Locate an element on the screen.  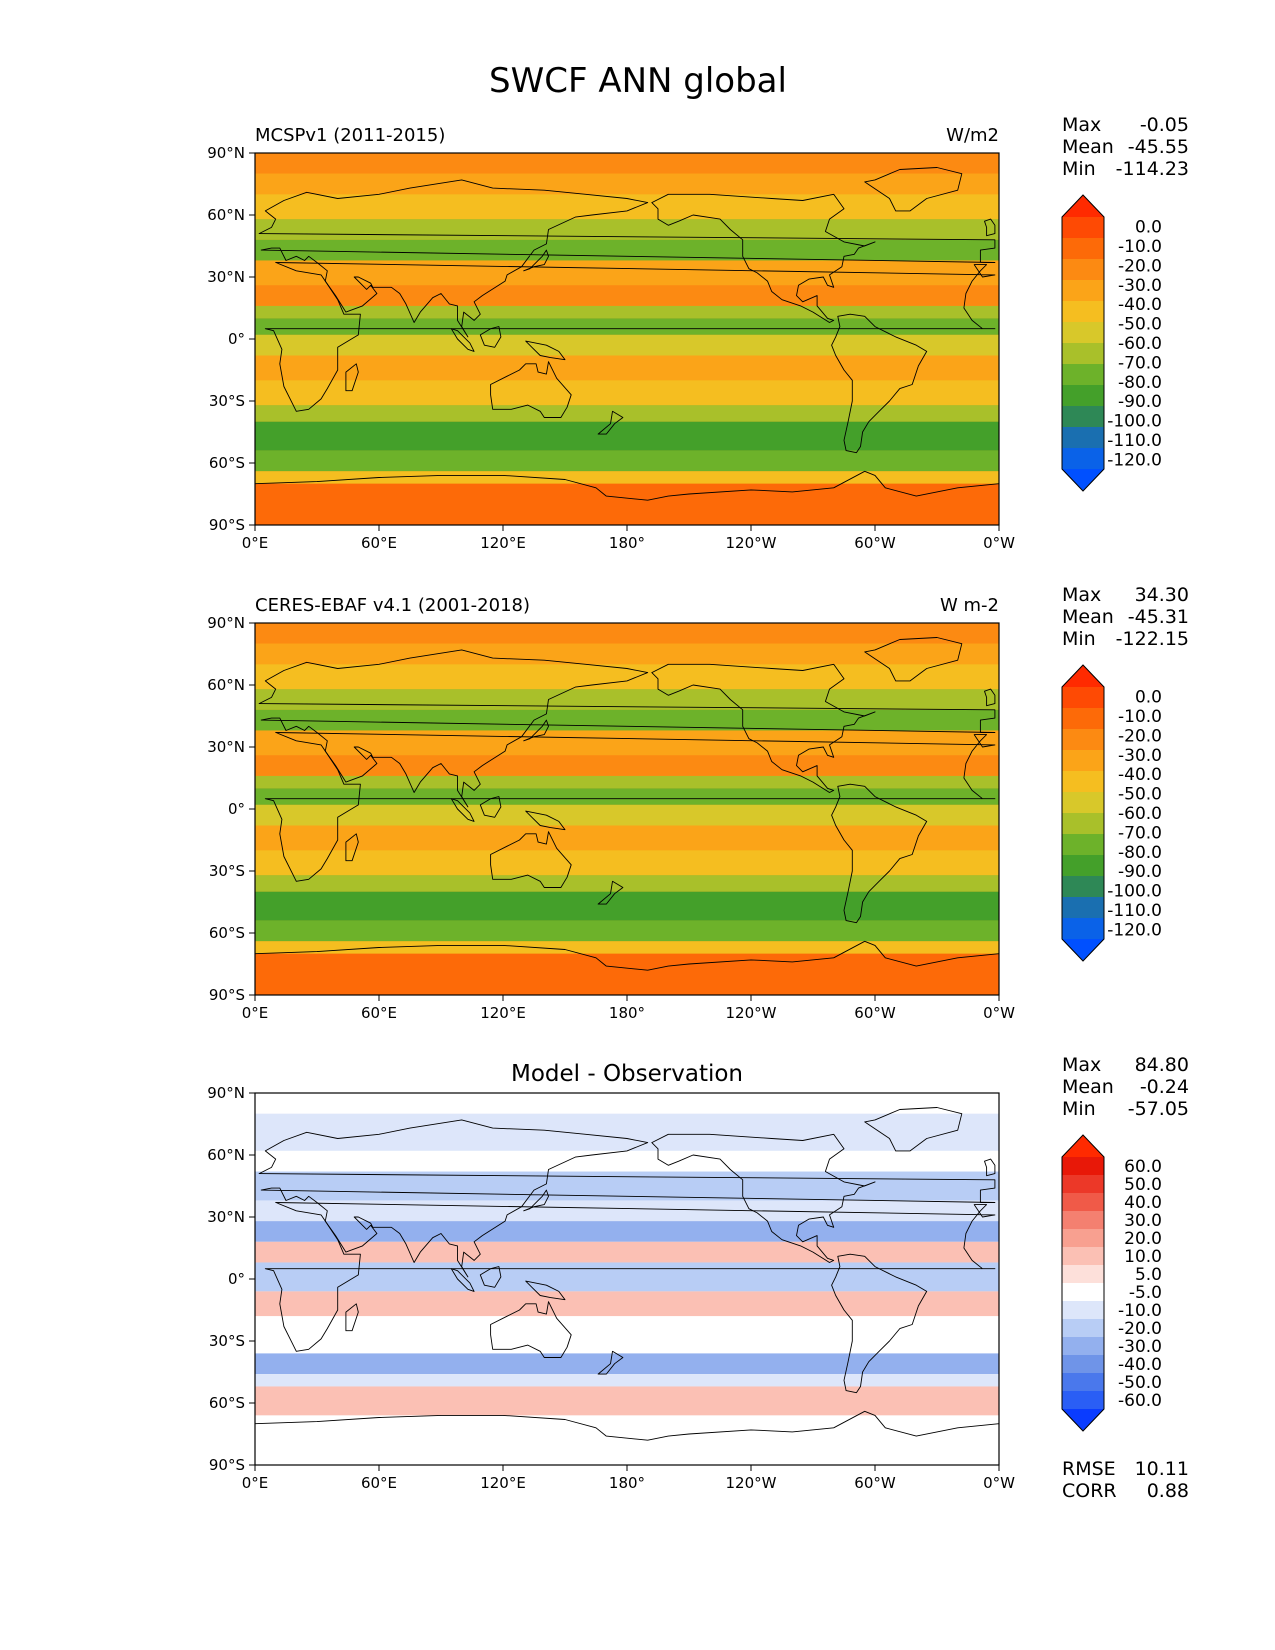
stat-value-min: -57.05 is located at coordinates (1158, 1109).